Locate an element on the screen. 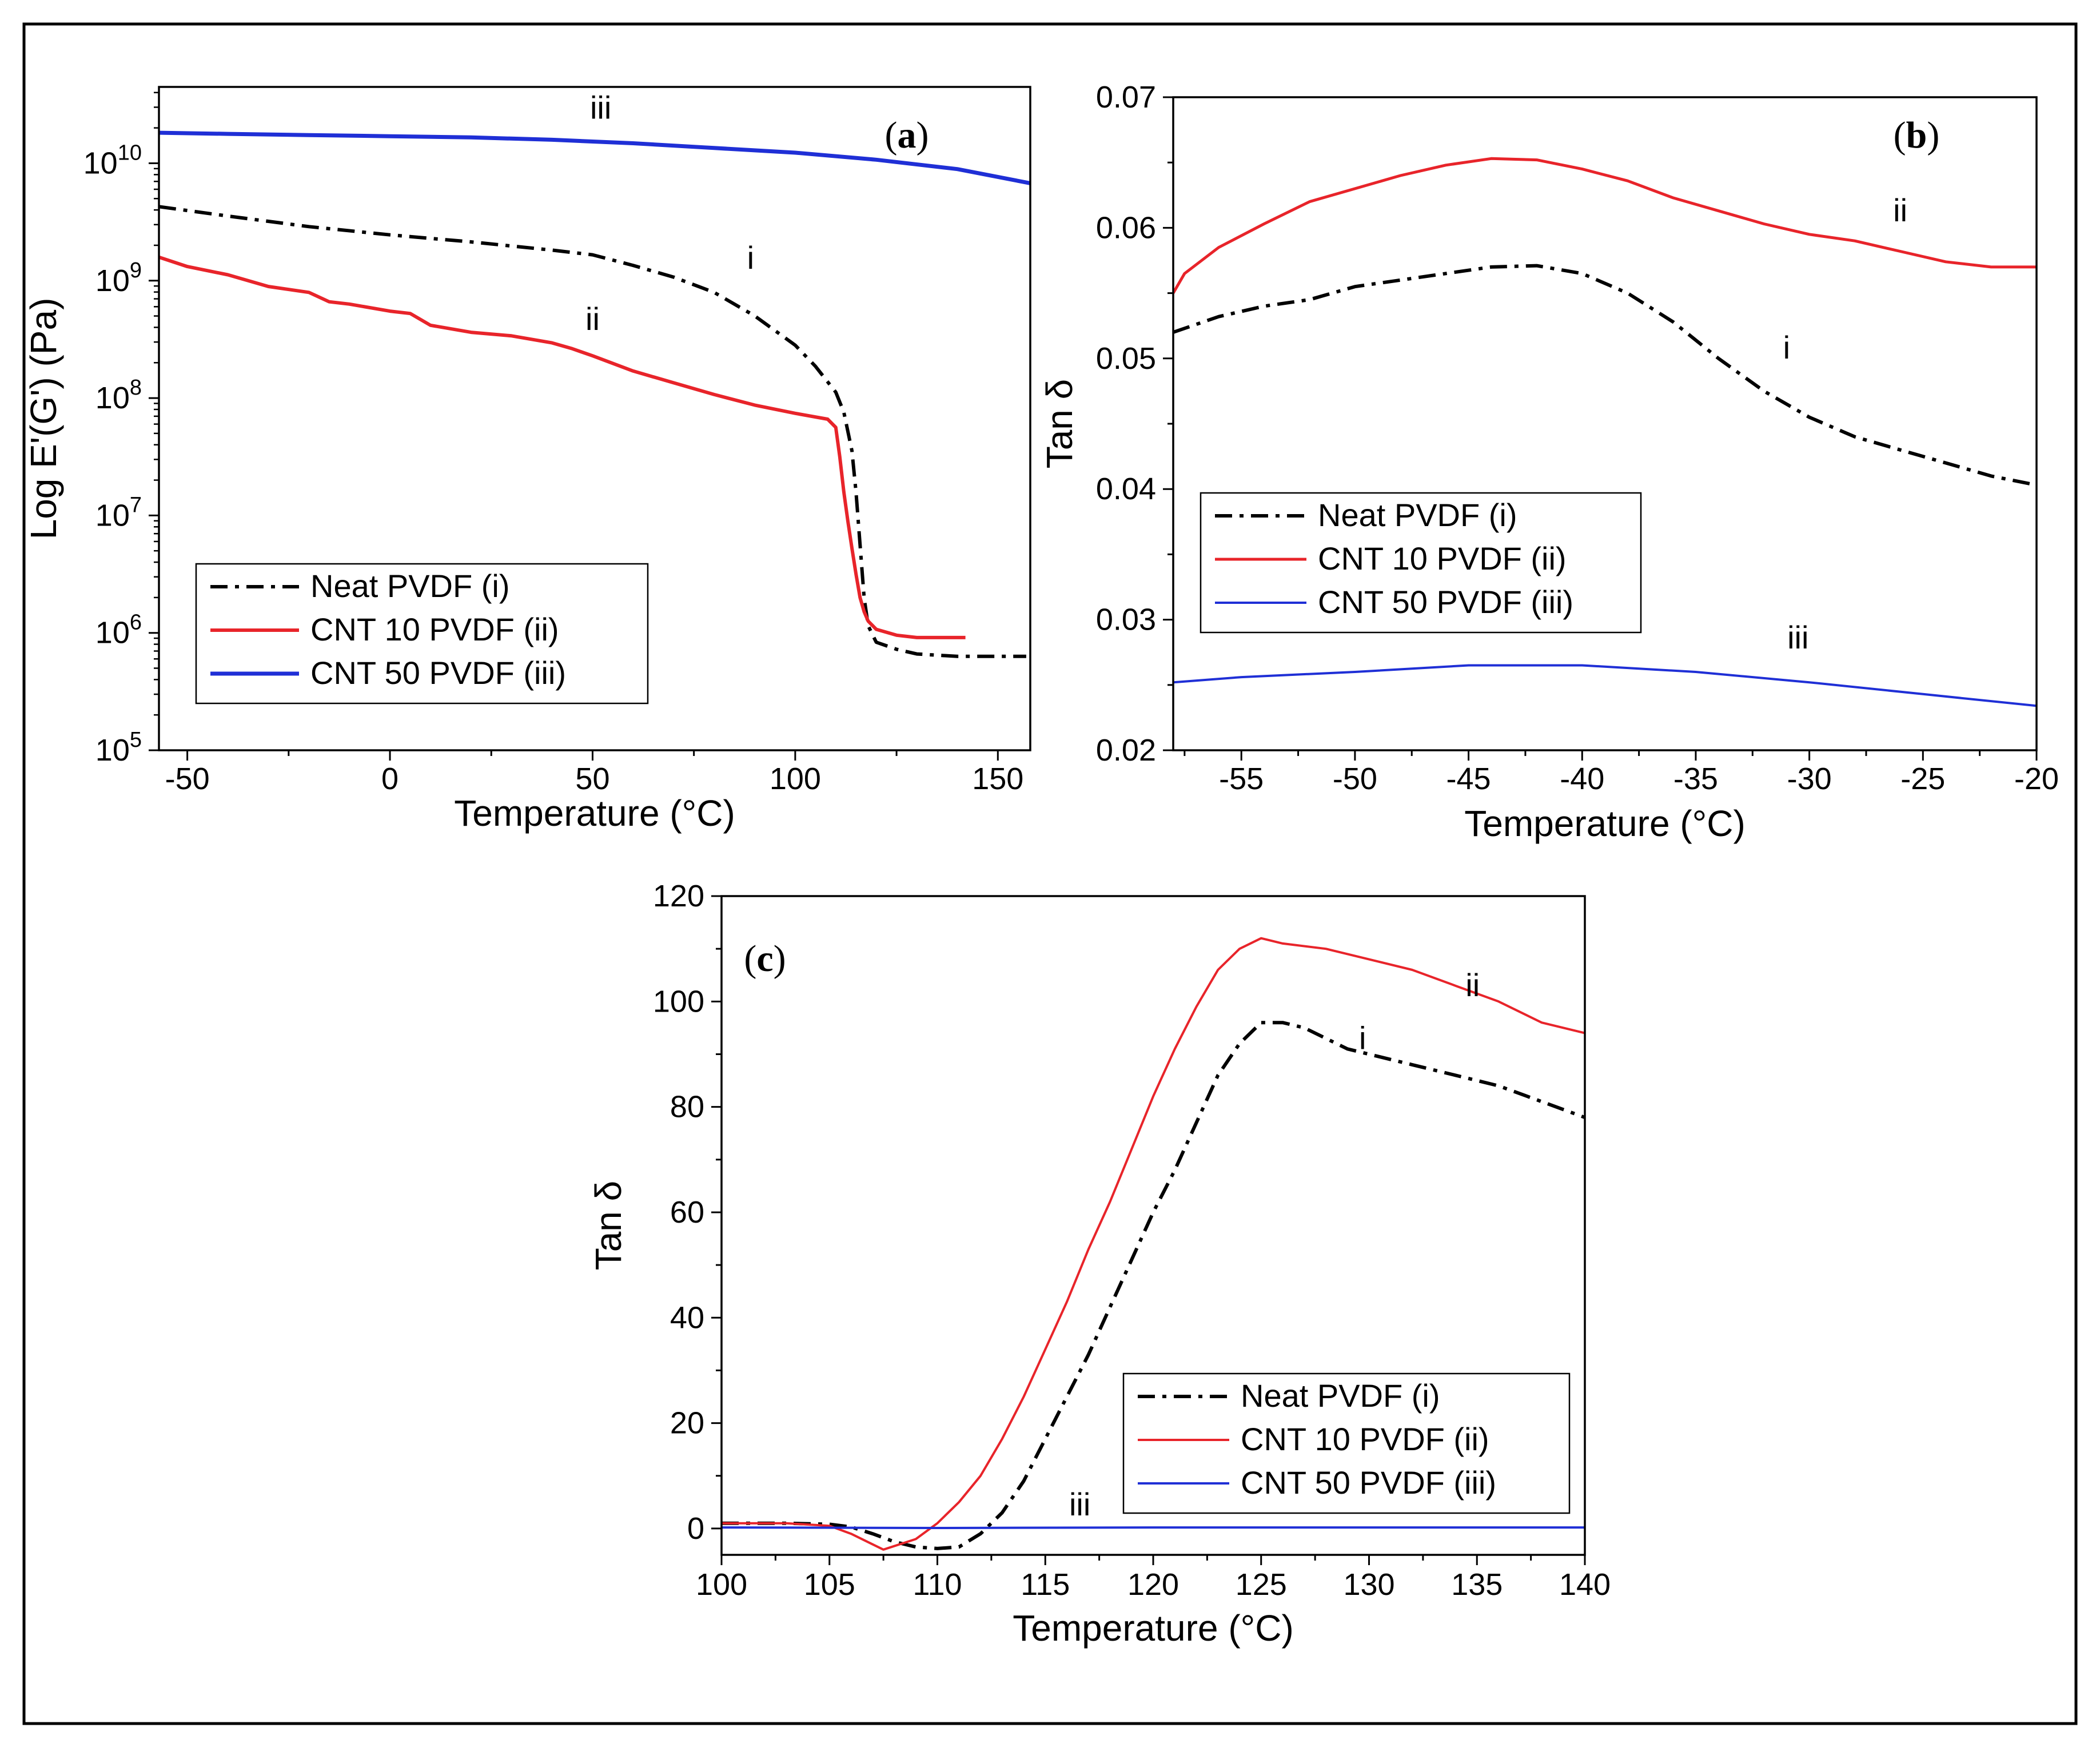  x-tick-label: -35 is located at coordinates (1695, 779).